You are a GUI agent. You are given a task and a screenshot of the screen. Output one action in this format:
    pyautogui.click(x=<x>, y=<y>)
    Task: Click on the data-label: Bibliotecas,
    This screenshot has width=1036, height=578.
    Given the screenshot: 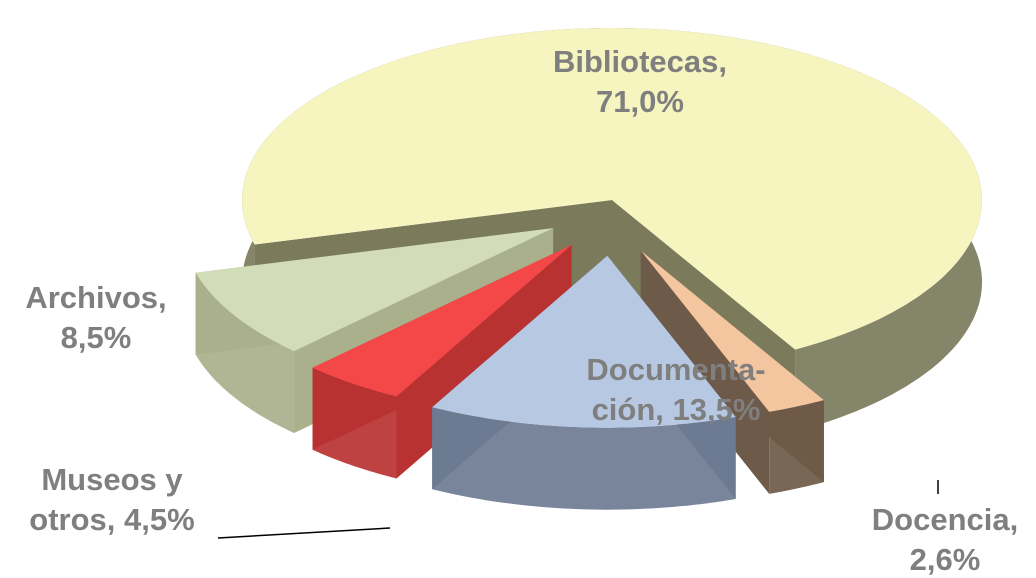 What is the action you would take?
    pyautogui.click(x=640, y=61)
    